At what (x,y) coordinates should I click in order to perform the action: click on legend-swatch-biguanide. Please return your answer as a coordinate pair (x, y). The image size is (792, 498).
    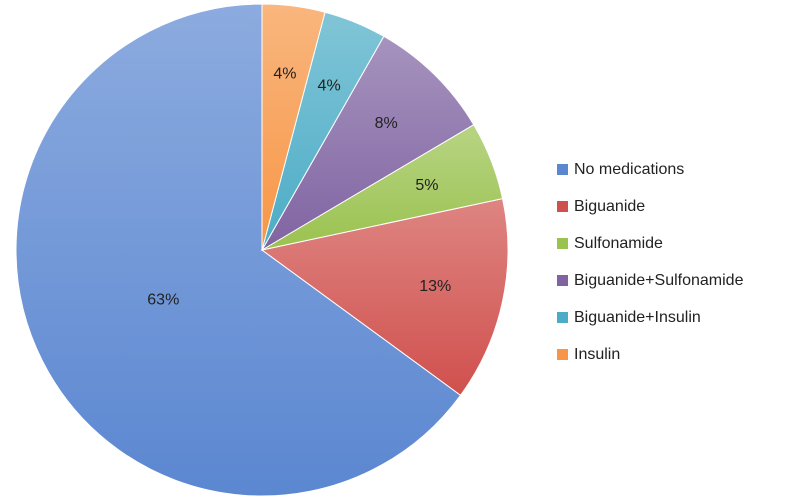
    Looking at the image, I should click on (562, 206).